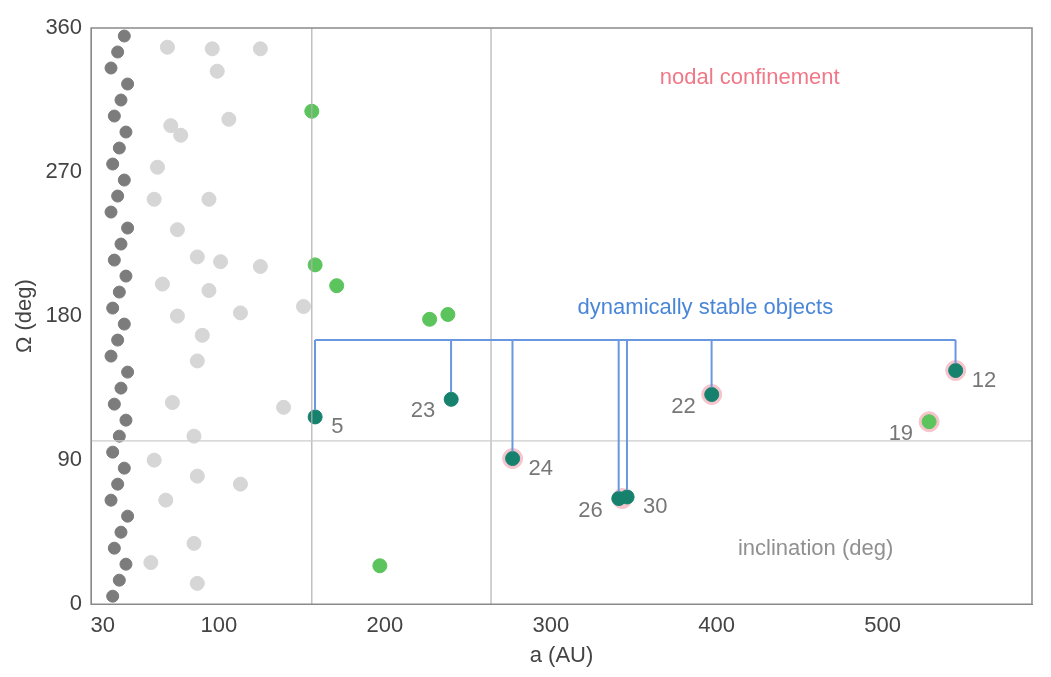  Describe the element at coordinates (901, 432) in the screenshot. I see `annotation: 19` at that location.